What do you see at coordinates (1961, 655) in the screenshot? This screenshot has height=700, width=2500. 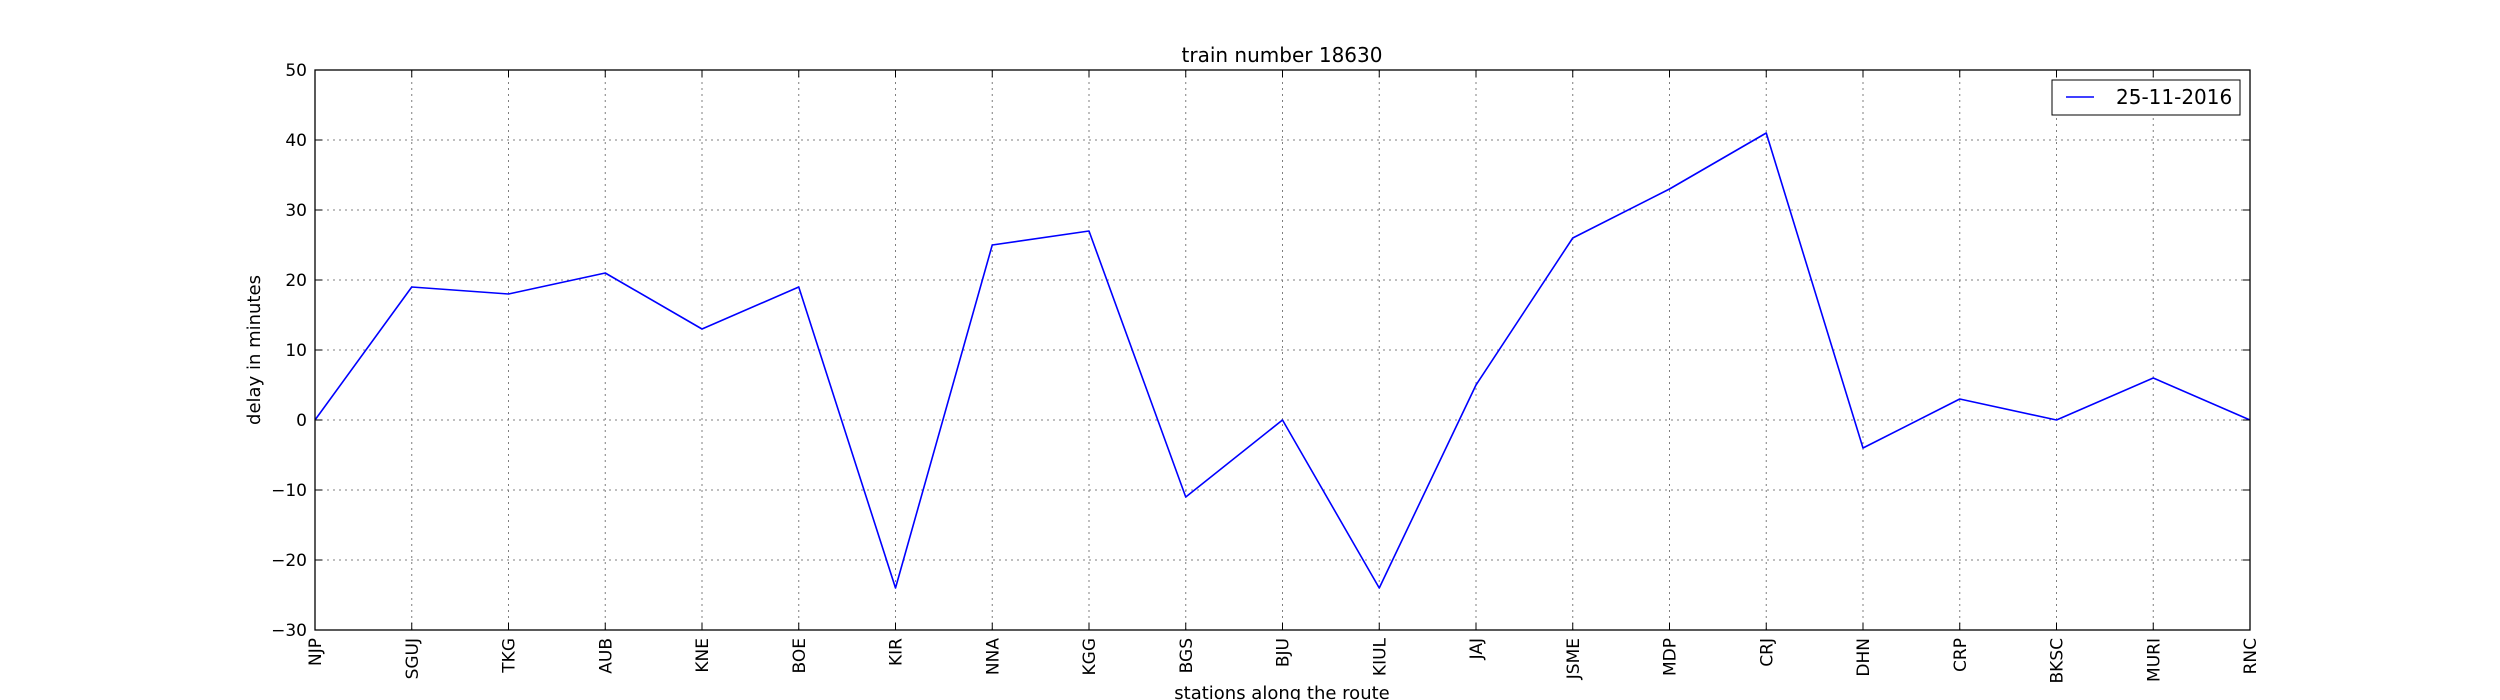 I see `x-tick-label: CRP` at bounding box center [1961, 655].